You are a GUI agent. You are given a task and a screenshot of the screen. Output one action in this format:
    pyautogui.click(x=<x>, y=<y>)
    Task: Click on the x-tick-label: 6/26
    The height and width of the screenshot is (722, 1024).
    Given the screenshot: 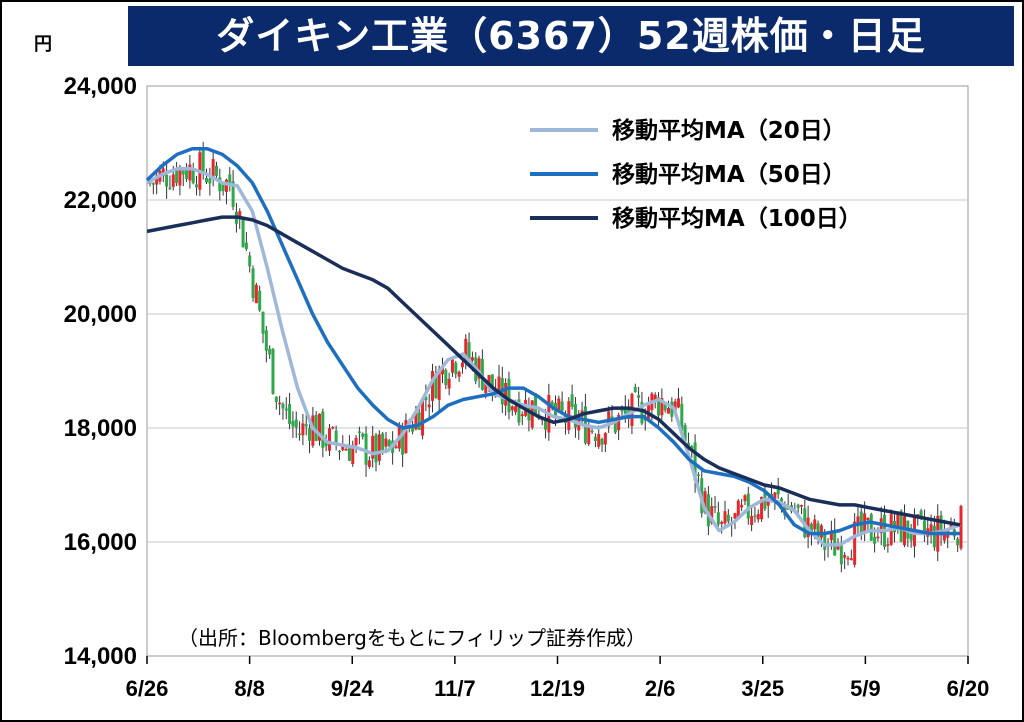 What is the action you would take?
    pyautogui.click(x=147, y=688)
    